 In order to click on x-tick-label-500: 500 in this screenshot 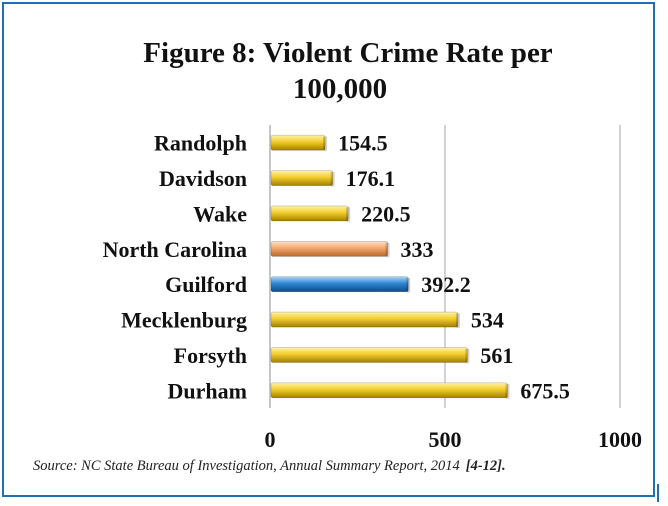, I will do `click(445, 439)`.